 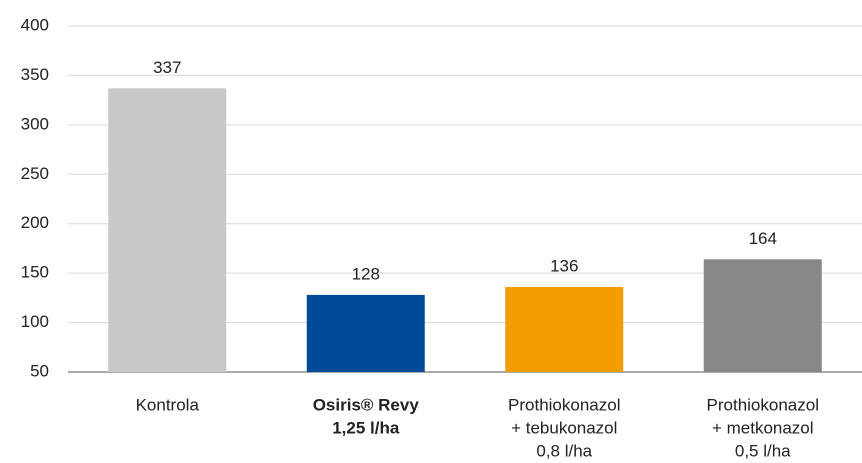 I want to click on y-tick-label: 150, so click(x=35, y=272).